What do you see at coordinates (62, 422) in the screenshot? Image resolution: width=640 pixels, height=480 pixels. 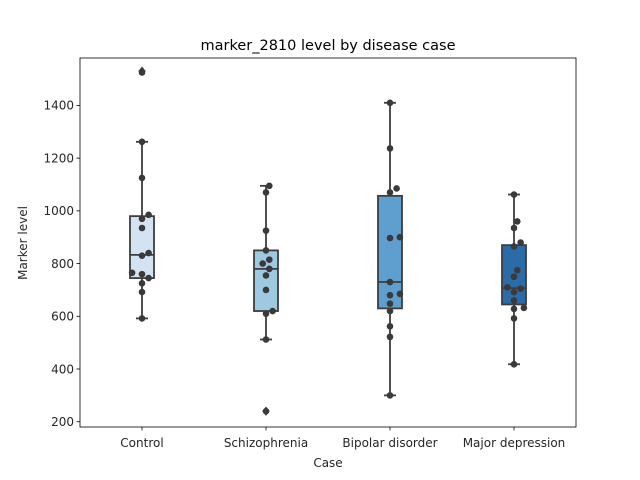 I see `y-tick-label: 200` at bounding box center [62, 422].